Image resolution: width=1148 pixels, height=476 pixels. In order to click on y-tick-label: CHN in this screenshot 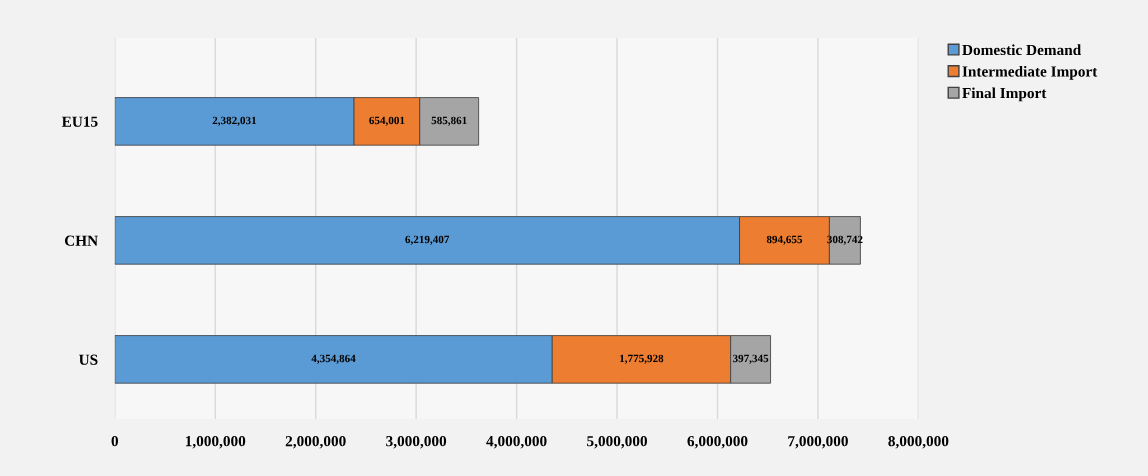, I will do `click(81, 240)`.